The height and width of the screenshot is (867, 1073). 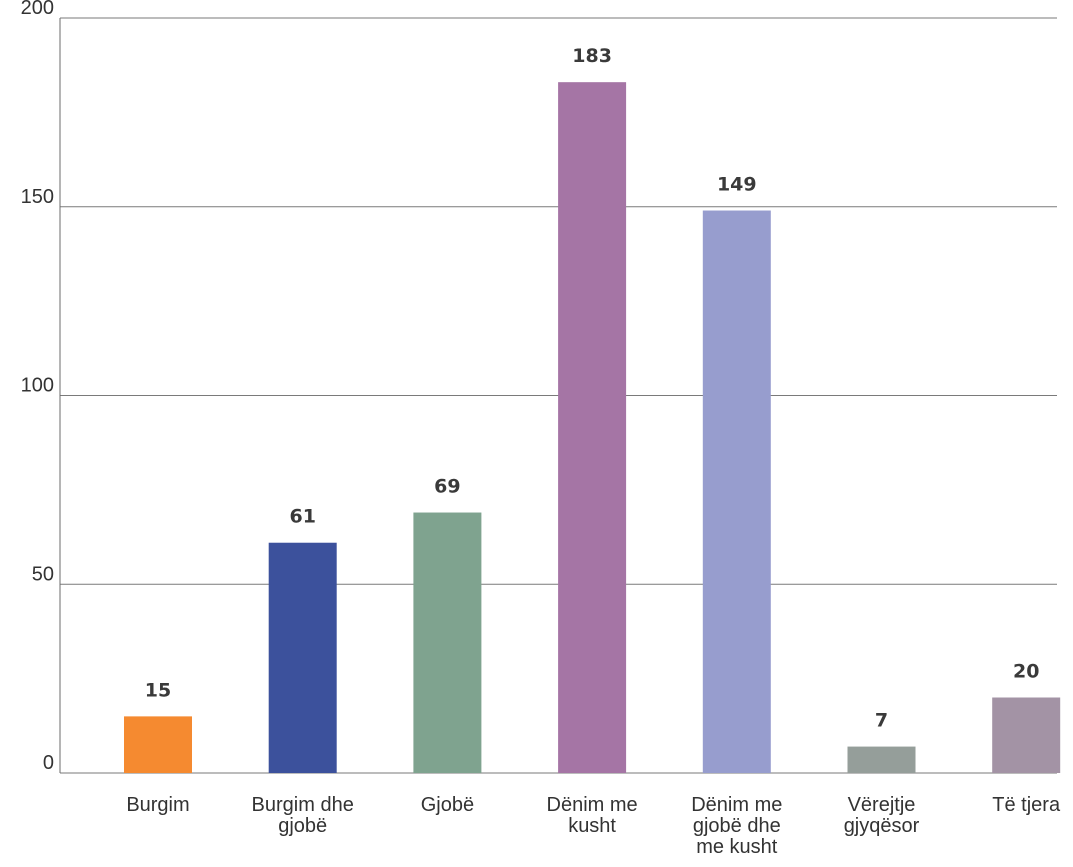 I want to click on data-label: 69, so click(x=447, y=487).